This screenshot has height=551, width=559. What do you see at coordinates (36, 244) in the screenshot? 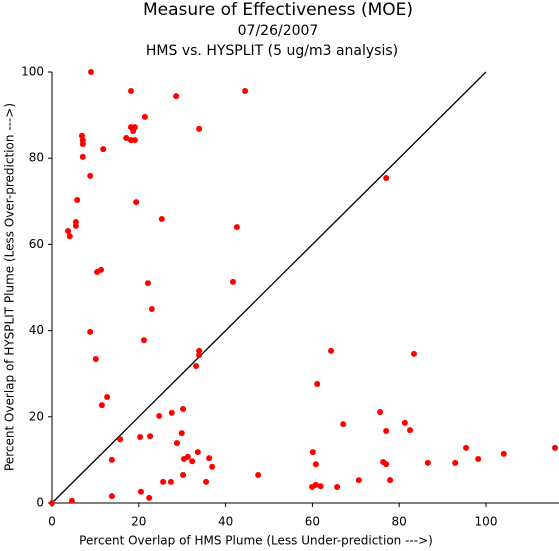
I see `y-tick-label: 60` at bounding box center [36, 244].